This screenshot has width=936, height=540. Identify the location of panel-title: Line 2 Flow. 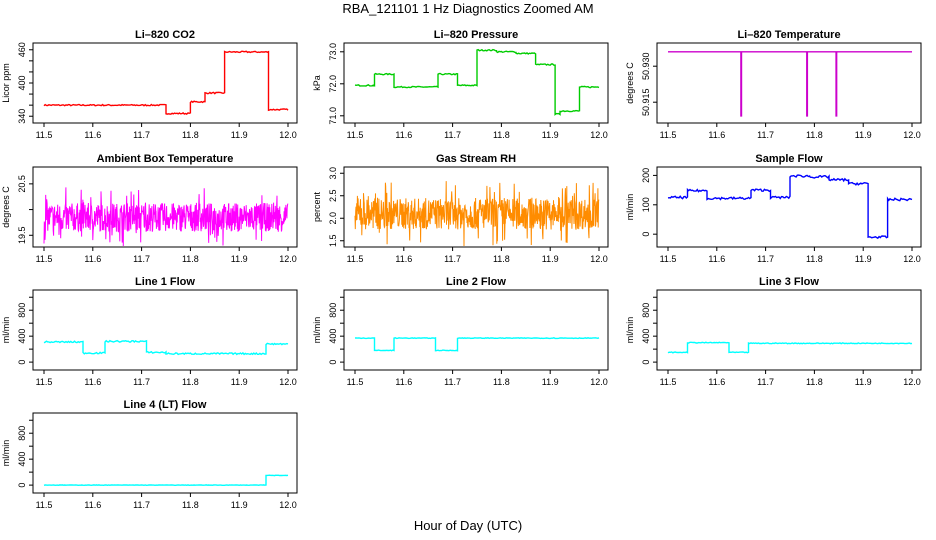
(476, 282).